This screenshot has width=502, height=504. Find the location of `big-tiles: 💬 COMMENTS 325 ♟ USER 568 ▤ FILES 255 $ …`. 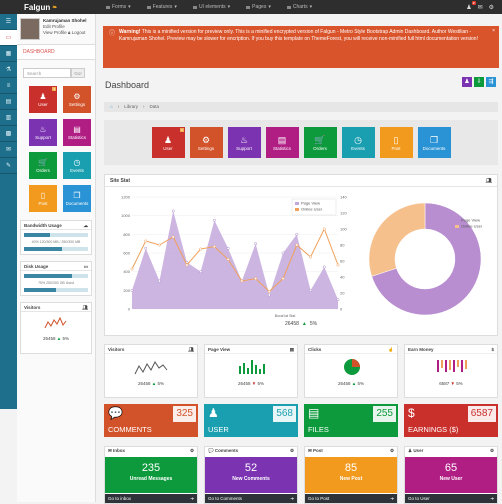

big-tiles: 💬 COMMENTS 325 ♟ USER 568 ▤ FILES 255 $ … is located at coordinates (301, 420).